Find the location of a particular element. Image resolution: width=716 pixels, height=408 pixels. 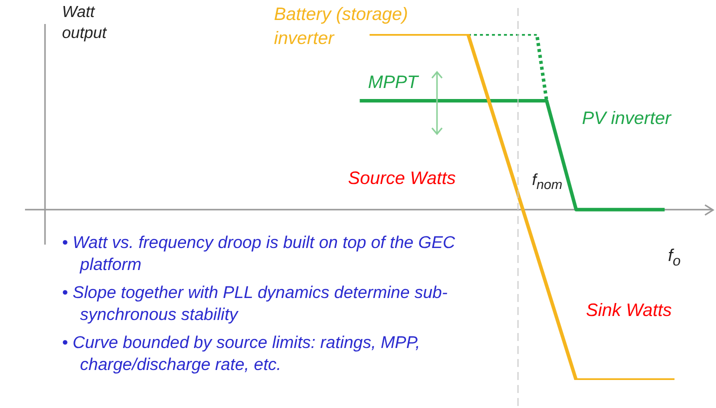

series-label: Battery (storage) inverter is located at coordinates (342, 26).